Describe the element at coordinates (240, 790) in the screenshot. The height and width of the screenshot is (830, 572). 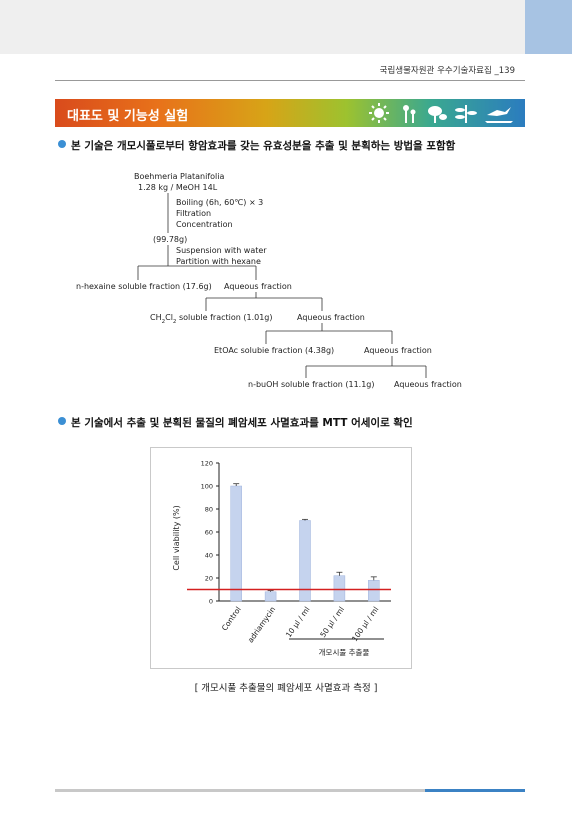
I see `footer-line` at that location.